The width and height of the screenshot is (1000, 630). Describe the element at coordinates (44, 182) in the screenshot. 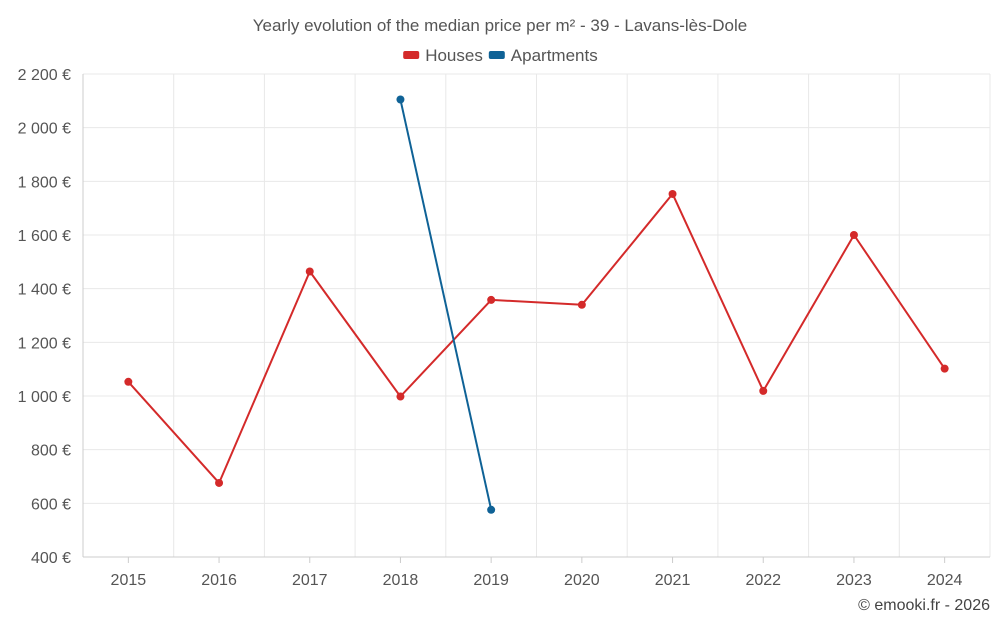

I see `y-tick-label: 1 800 €` at that location.